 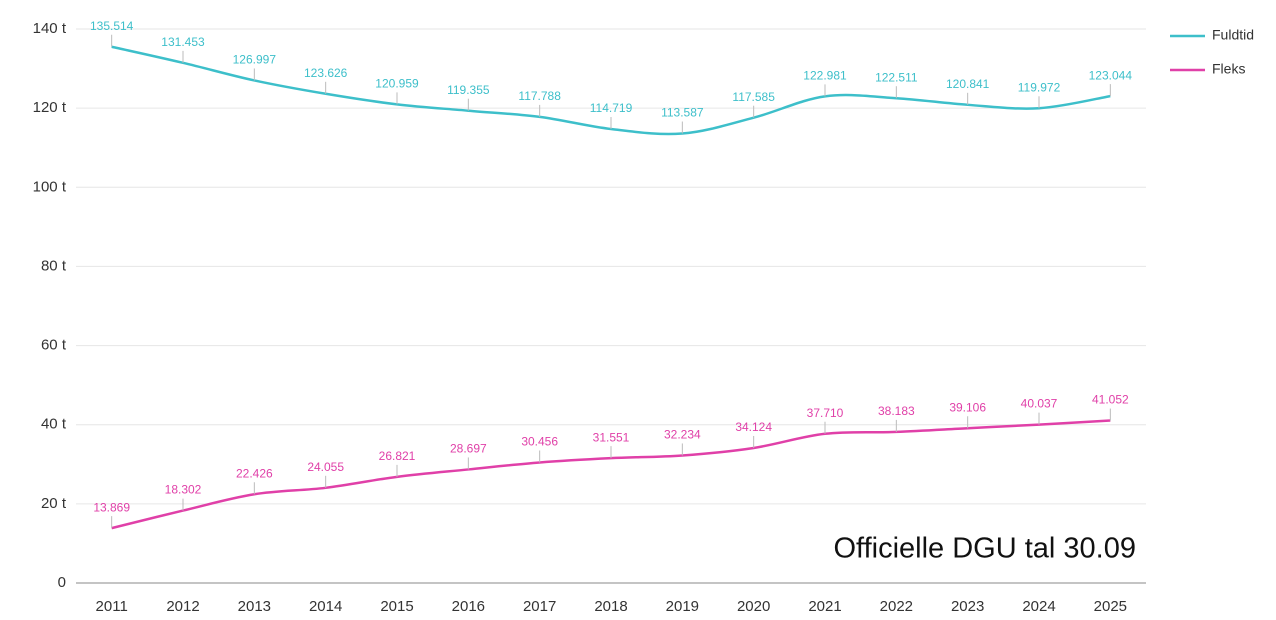 I want to click on x-tick-label: 2020, so click(x=753, y=606).